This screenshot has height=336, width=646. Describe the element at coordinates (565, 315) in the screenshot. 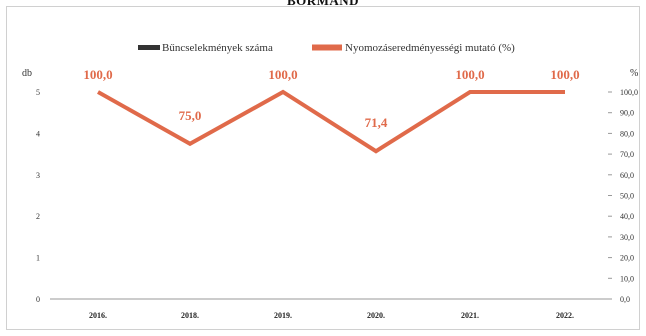

I see `x-tick-label: 2022.` at that location.